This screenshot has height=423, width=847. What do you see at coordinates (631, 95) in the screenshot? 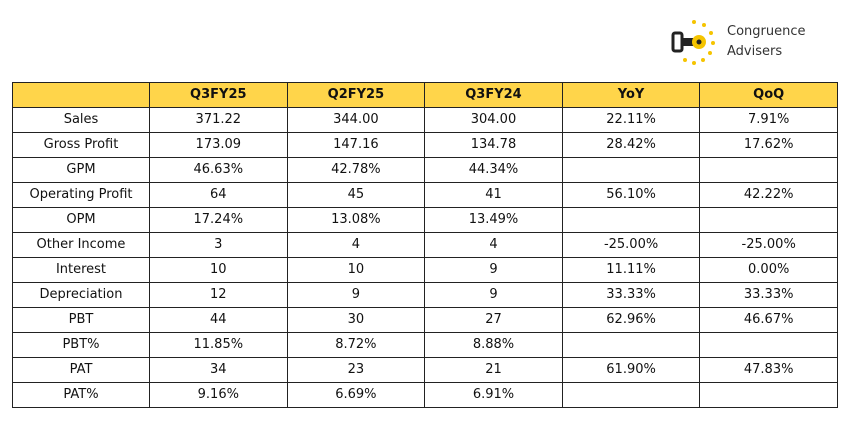
I see `header-cell-yoy: YoY` at bounding box center [631, 95].